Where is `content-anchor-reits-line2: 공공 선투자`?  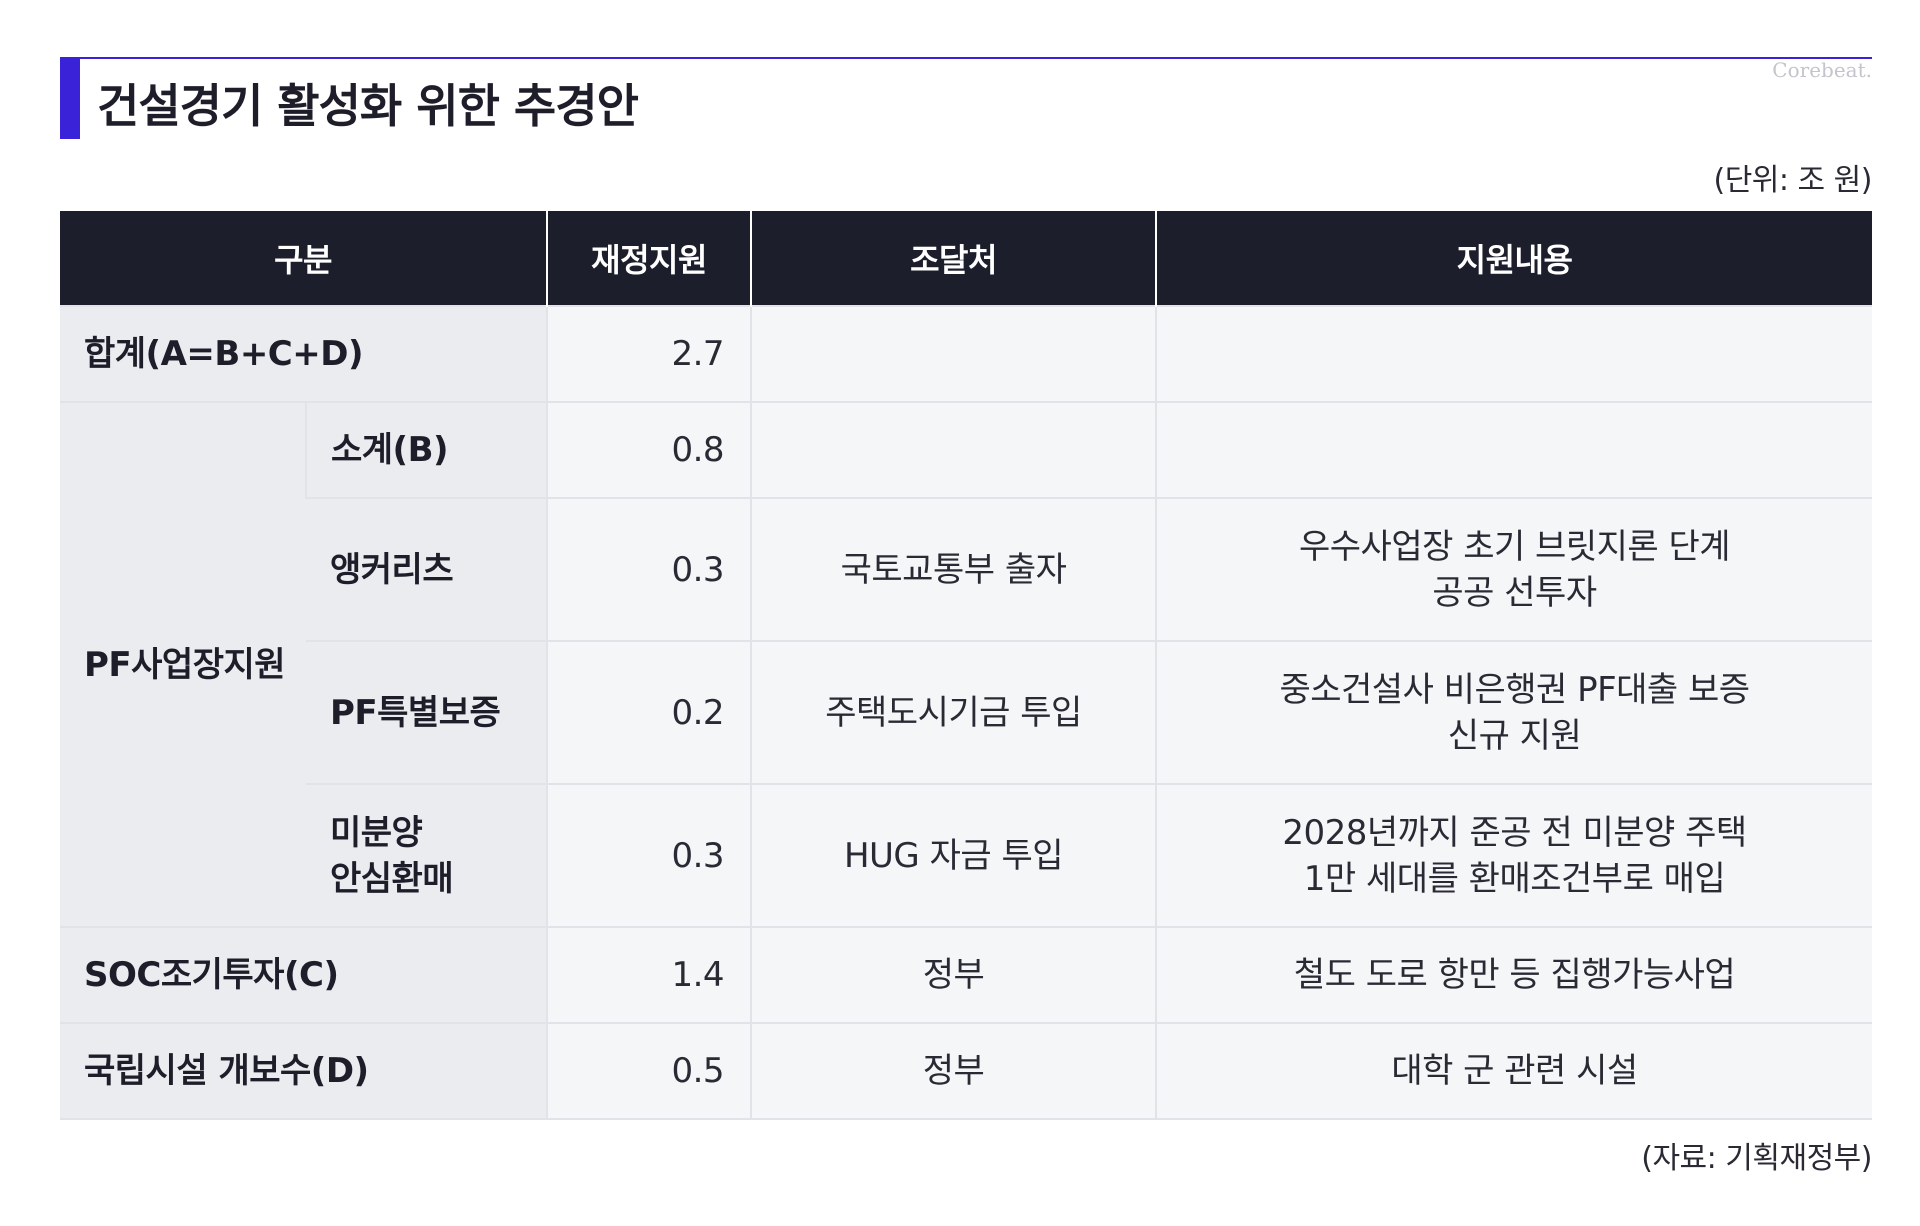
content-anchor-reits-line2: 공공 선투자 is located at coordinates (1514, 592).